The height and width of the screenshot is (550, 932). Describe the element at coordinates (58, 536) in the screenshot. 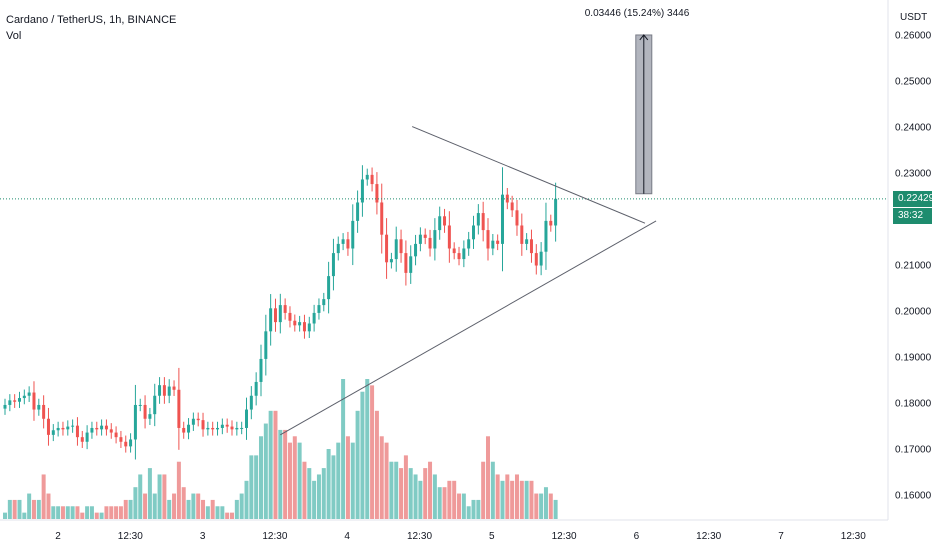

I see `x-tick-label: 2` at that location.